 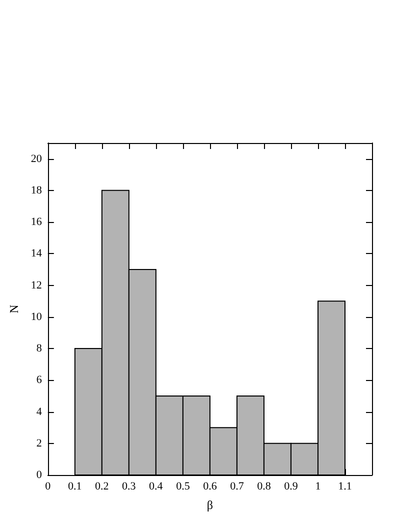 What do you see at coordinates (36, 285) in the screenshot?
I see `y-tick-label: 12` at bounding box center [36, 285].